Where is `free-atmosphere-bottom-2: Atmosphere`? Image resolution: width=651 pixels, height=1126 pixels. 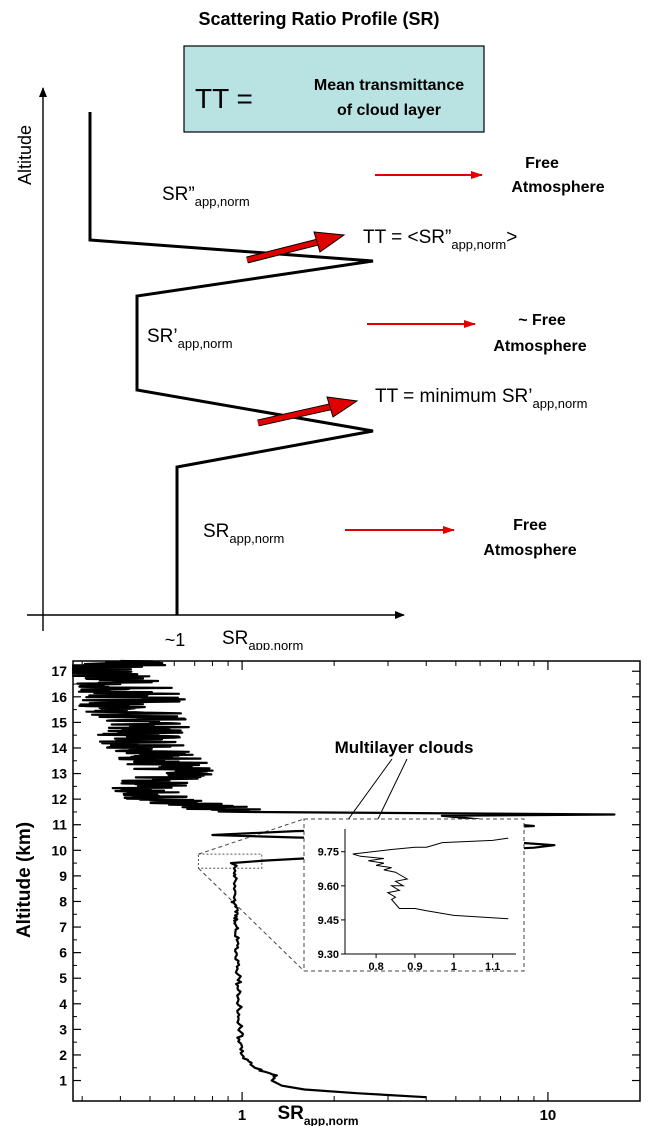 free-atmosphere-bottom-2: Atmosphere is located at coordinates (529, 550).